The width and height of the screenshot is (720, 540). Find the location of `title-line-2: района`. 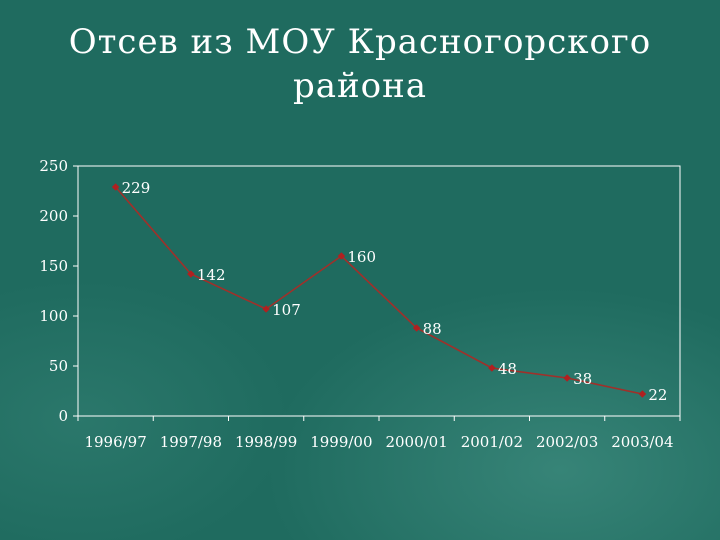

title-line-2: района is located at coordinates (360, 86).